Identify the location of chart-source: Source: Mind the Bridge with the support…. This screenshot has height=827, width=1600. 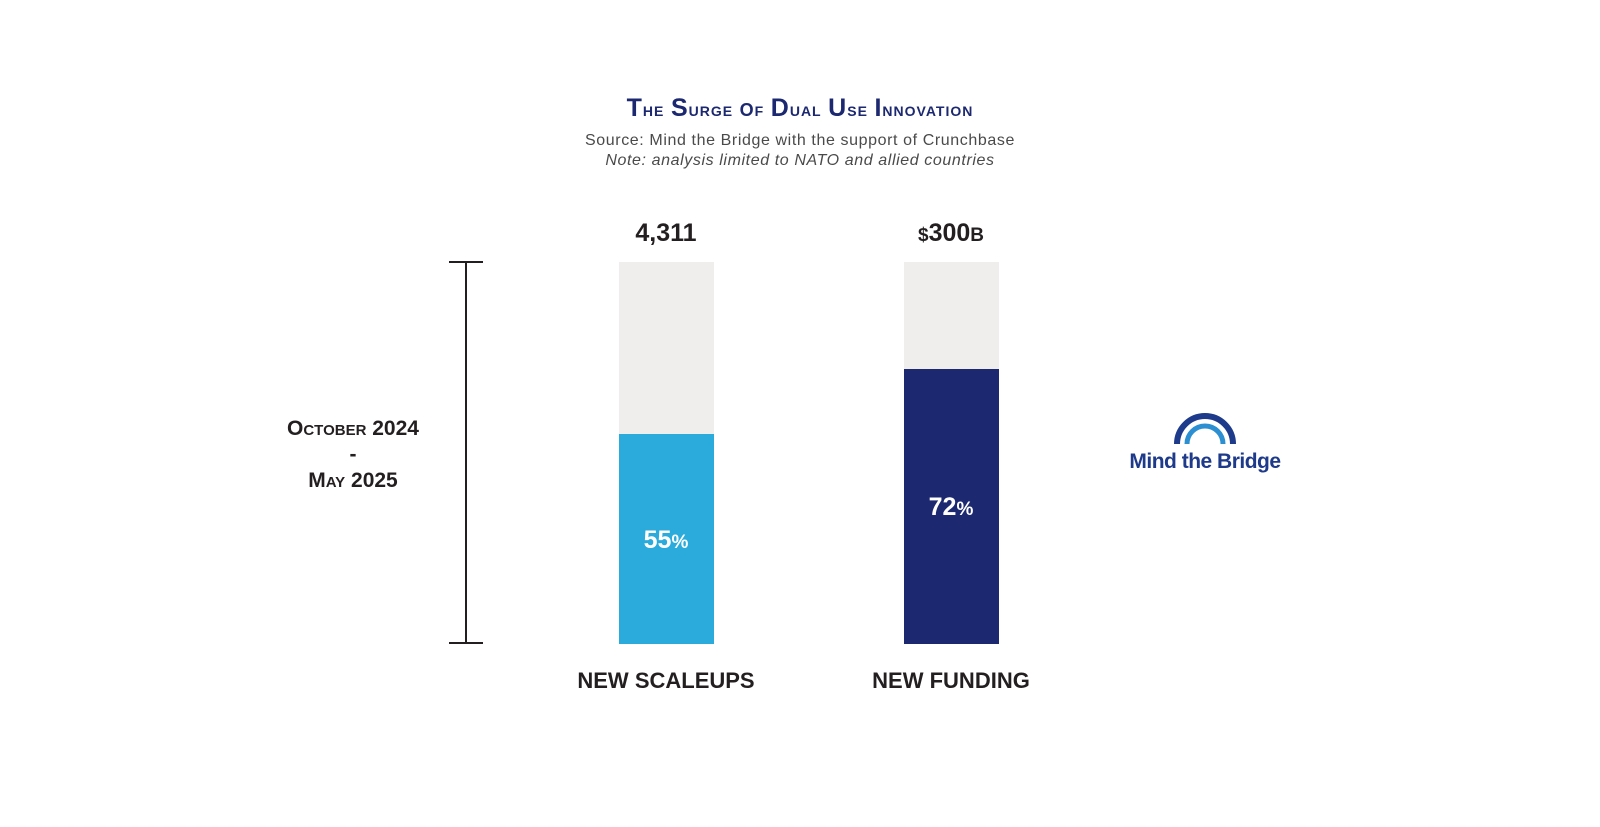
(800, 140).